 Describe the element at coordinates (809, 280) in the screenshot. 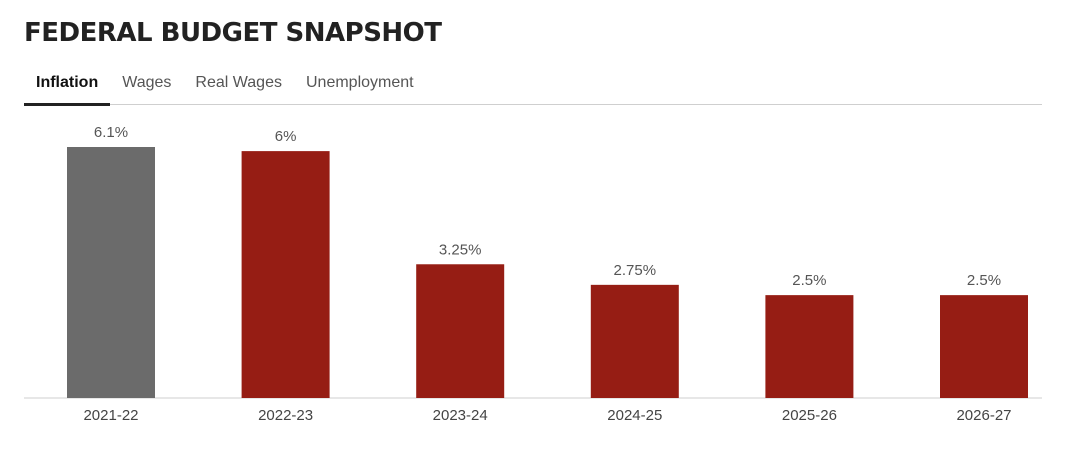

I see `value-label-2025-26: 2.5%` at that location.